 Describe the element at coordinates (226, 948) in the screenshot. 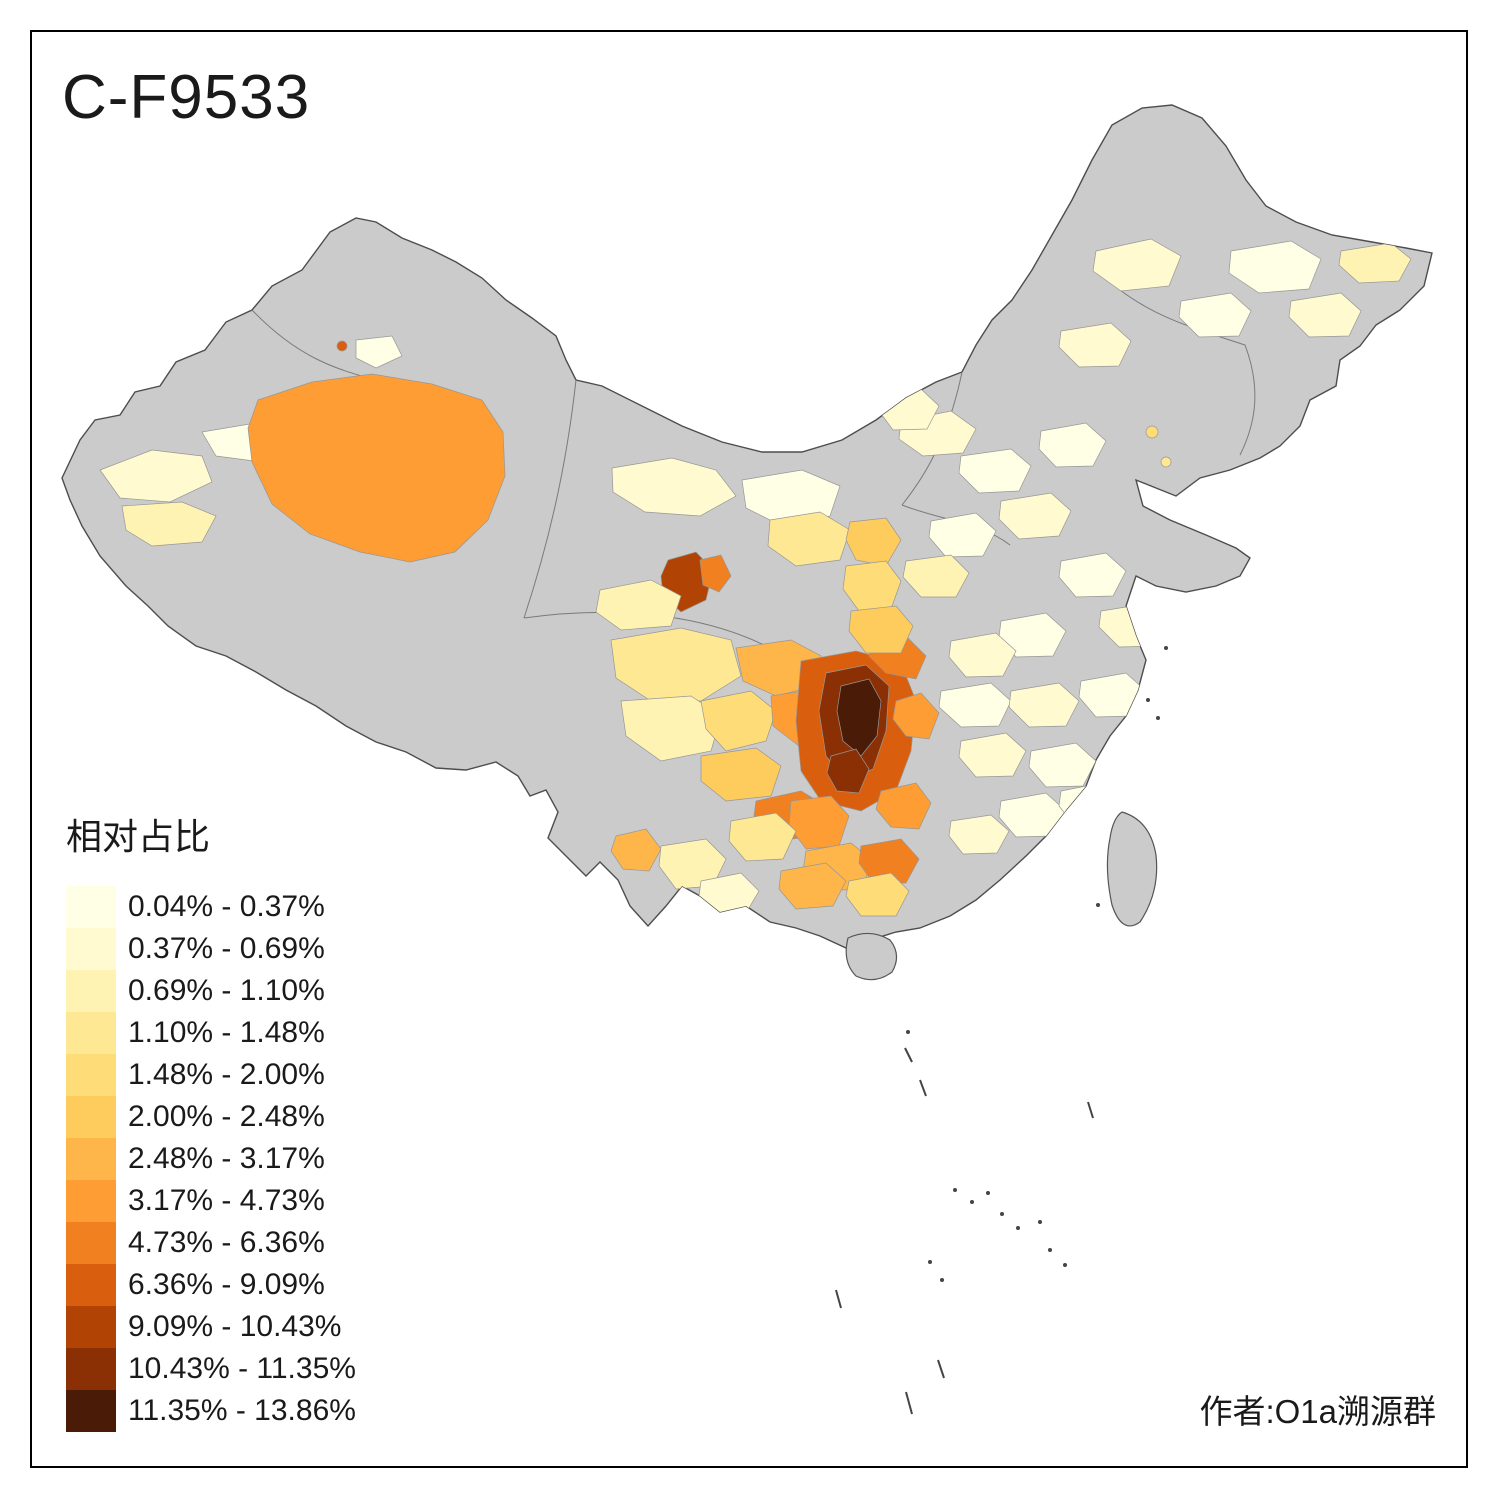

I see `legend-label: 0.37% - 0.69%` at that location.